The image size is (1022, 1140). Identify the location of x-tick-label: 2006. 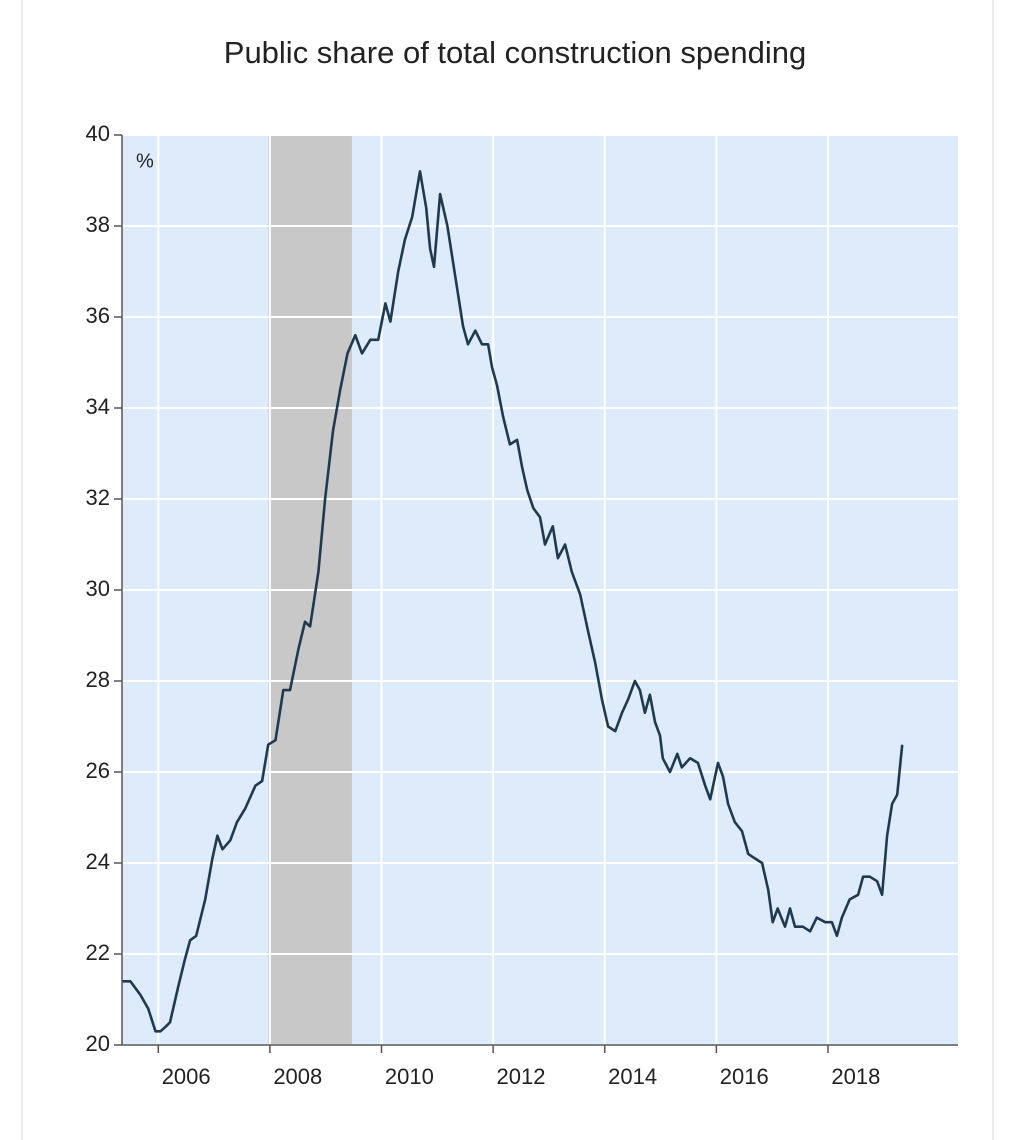
(186, 1076).